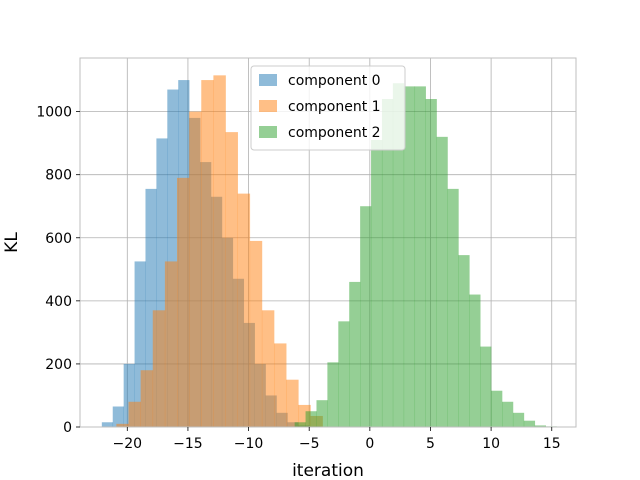 The image size is (640, 480). I want to click on y-tick-label: 200, so click(58, 365).